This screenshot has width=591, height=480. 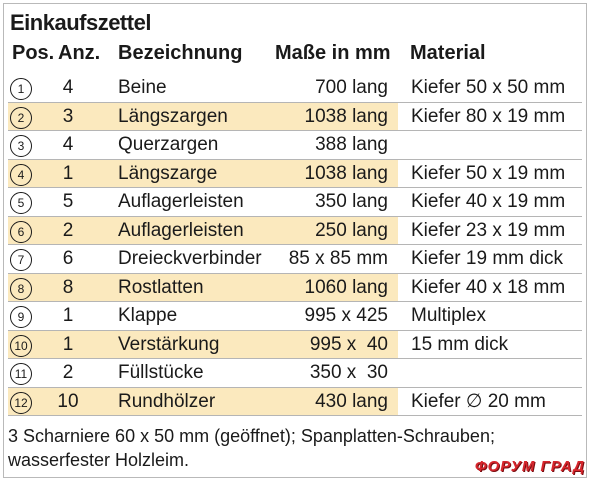 What do you see at coordinates (488, 287) in the screenshot?
I see `material-cell: Kiefer 40 x 18 mm` at bounding box center [488, 287].